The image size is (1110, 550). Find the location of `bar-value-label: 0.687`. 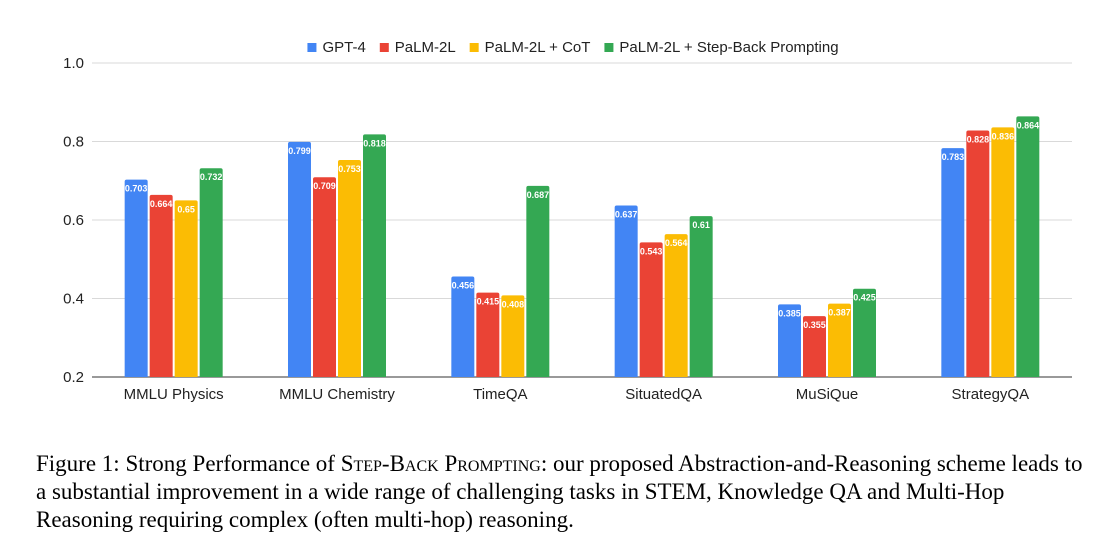

bar-value-label: 0.687 is located at coordinates (538, 195).